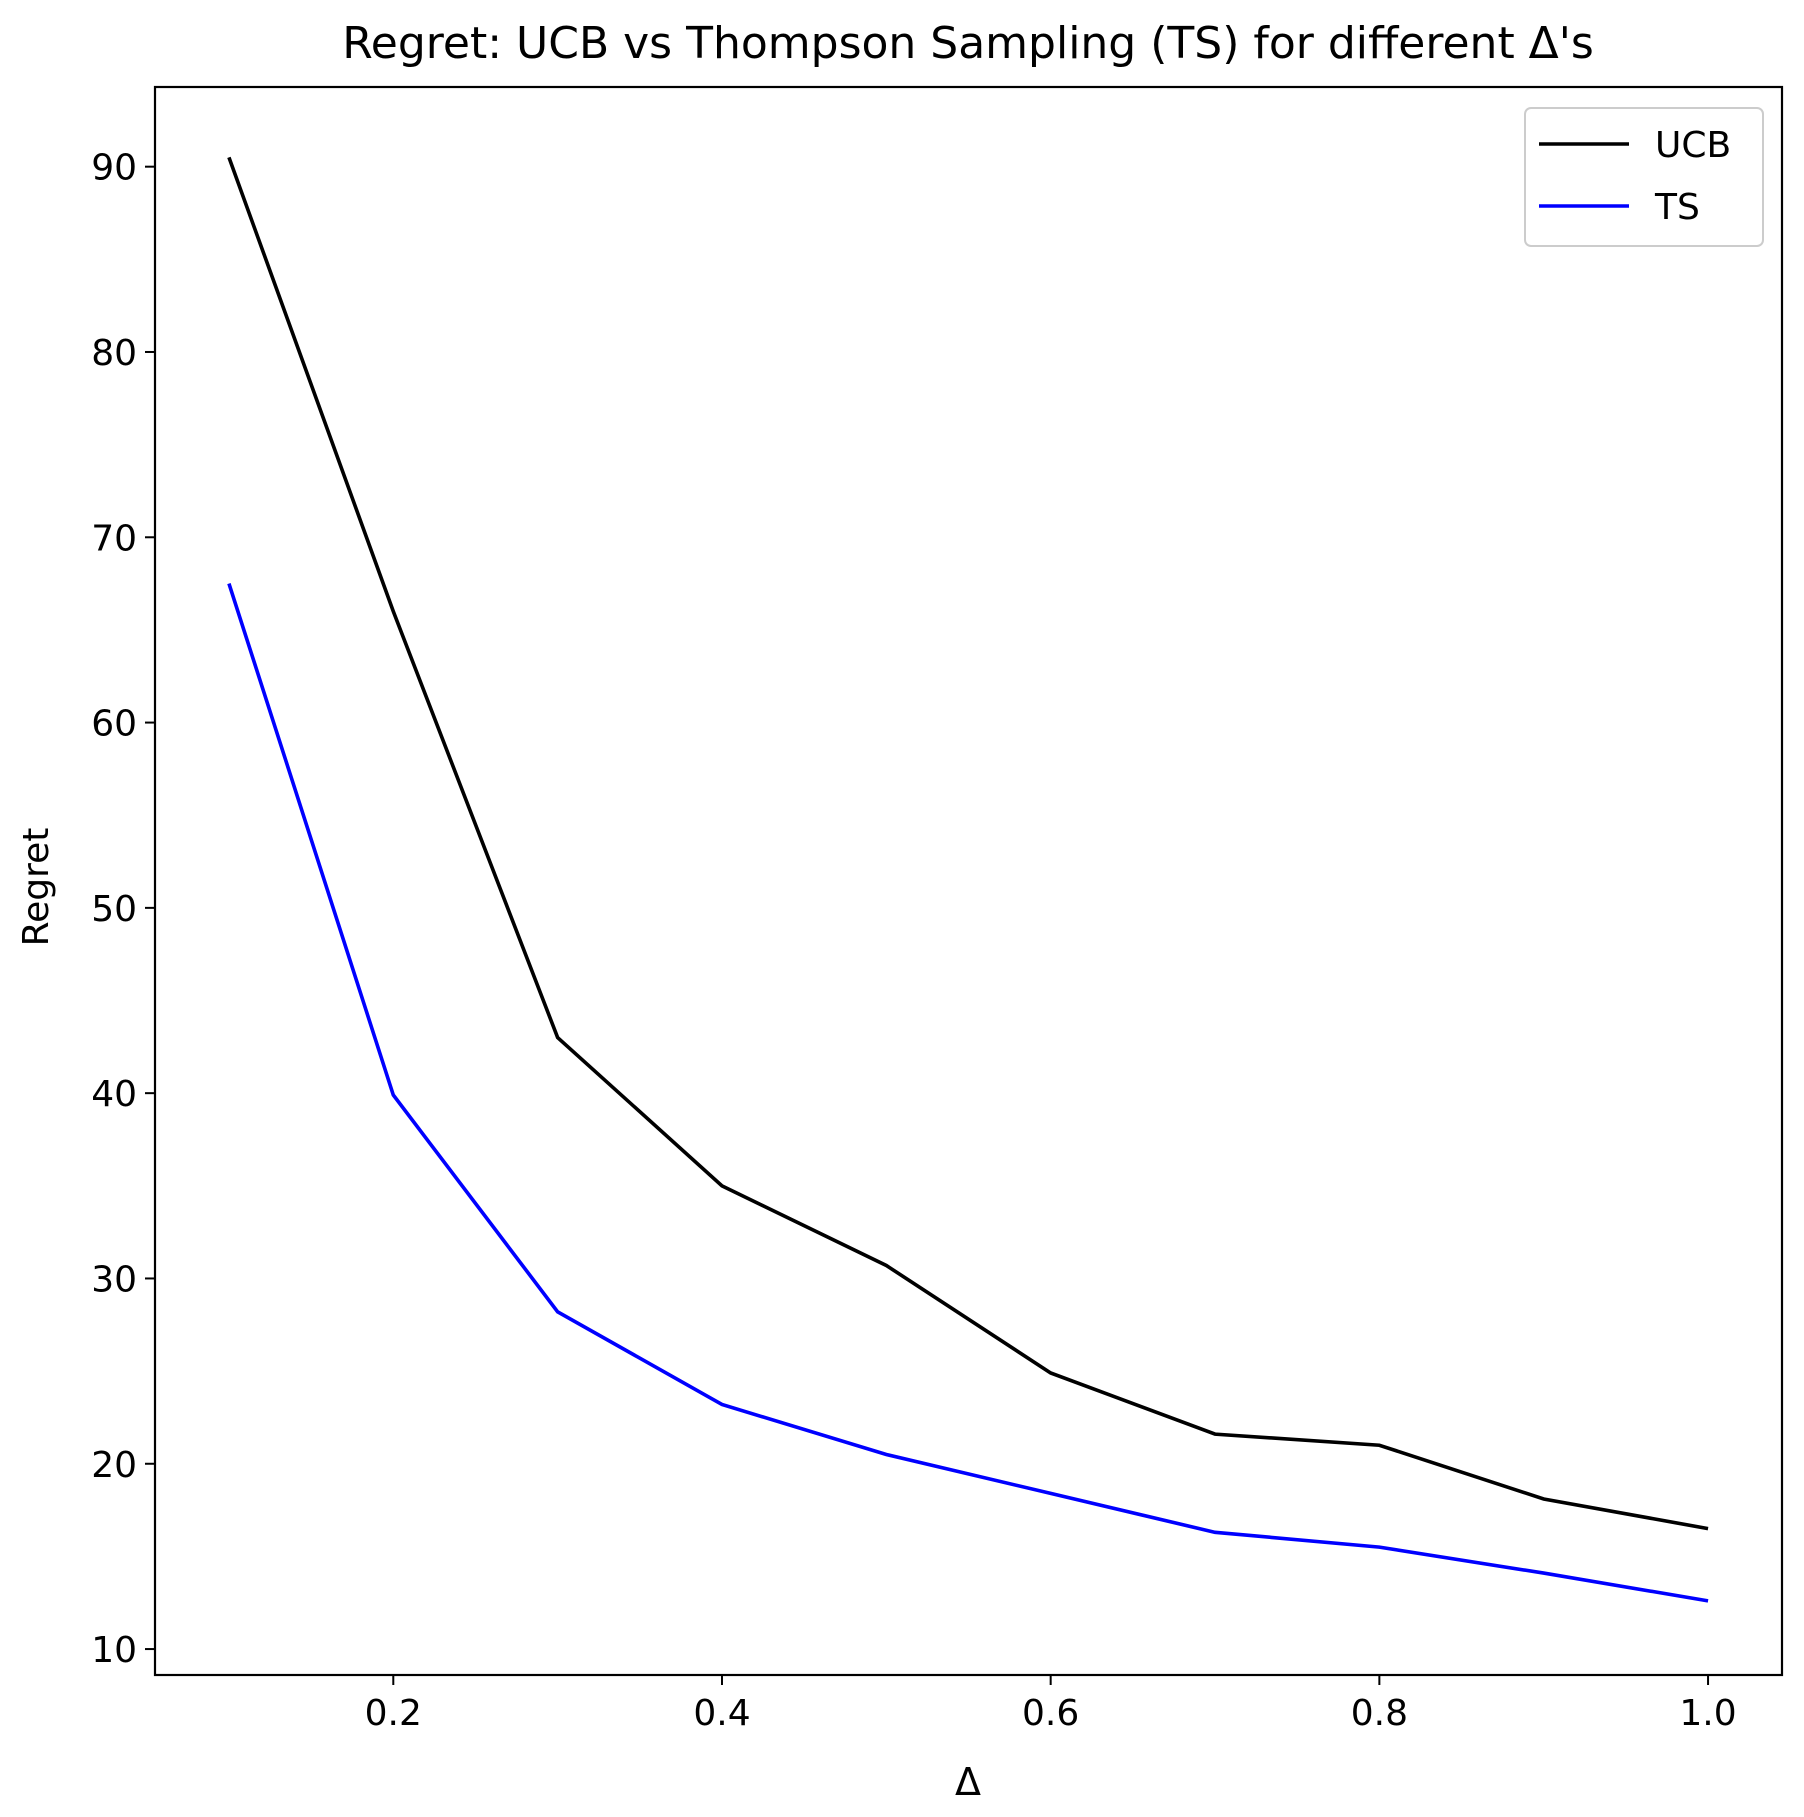  I want to click on x-tick-label: 0.4, so click(721, 1713).